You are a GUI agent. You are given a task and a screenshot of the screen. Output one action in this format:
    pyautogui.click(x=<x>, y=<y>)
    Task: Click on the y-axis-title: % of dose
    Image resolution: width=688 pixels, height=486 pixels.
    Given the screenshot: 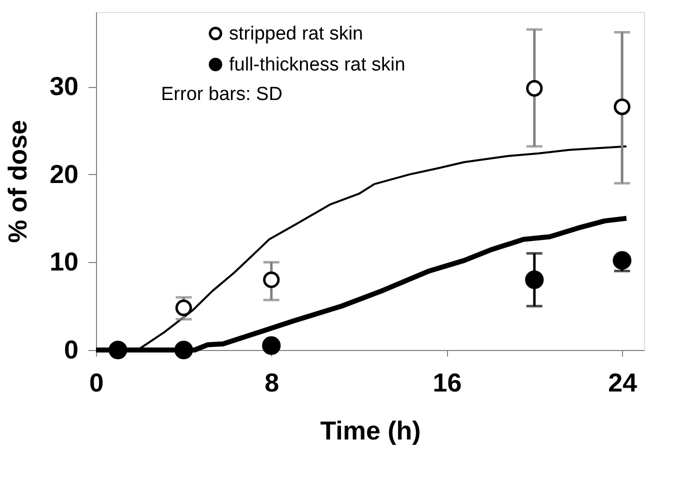 What is the action you would take?
    pyautogui.click(x=17, y=181)
    